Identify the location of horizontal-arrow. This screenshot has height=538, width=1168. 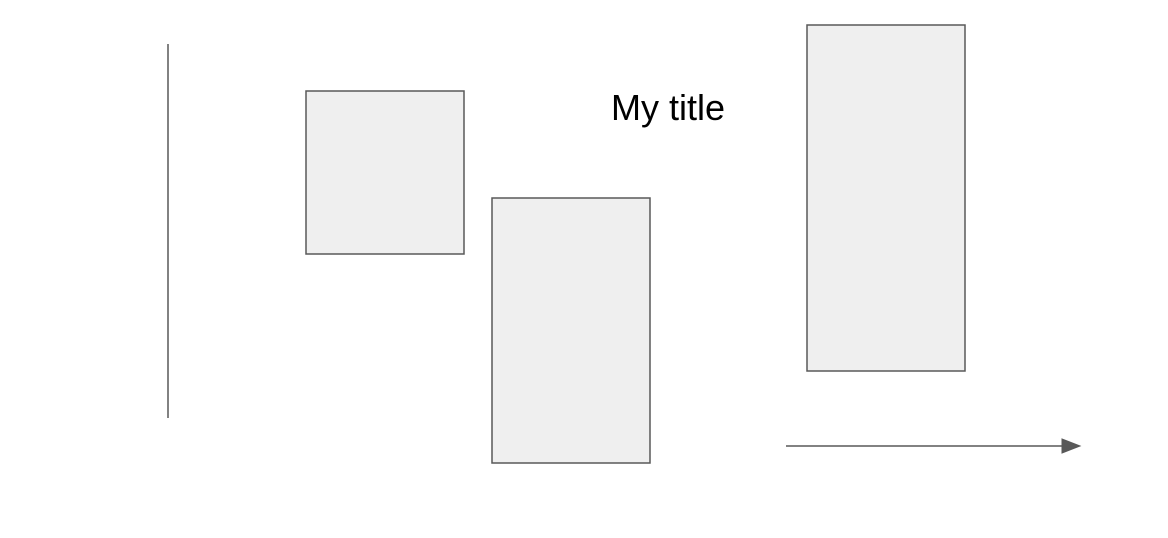
(934, 446).